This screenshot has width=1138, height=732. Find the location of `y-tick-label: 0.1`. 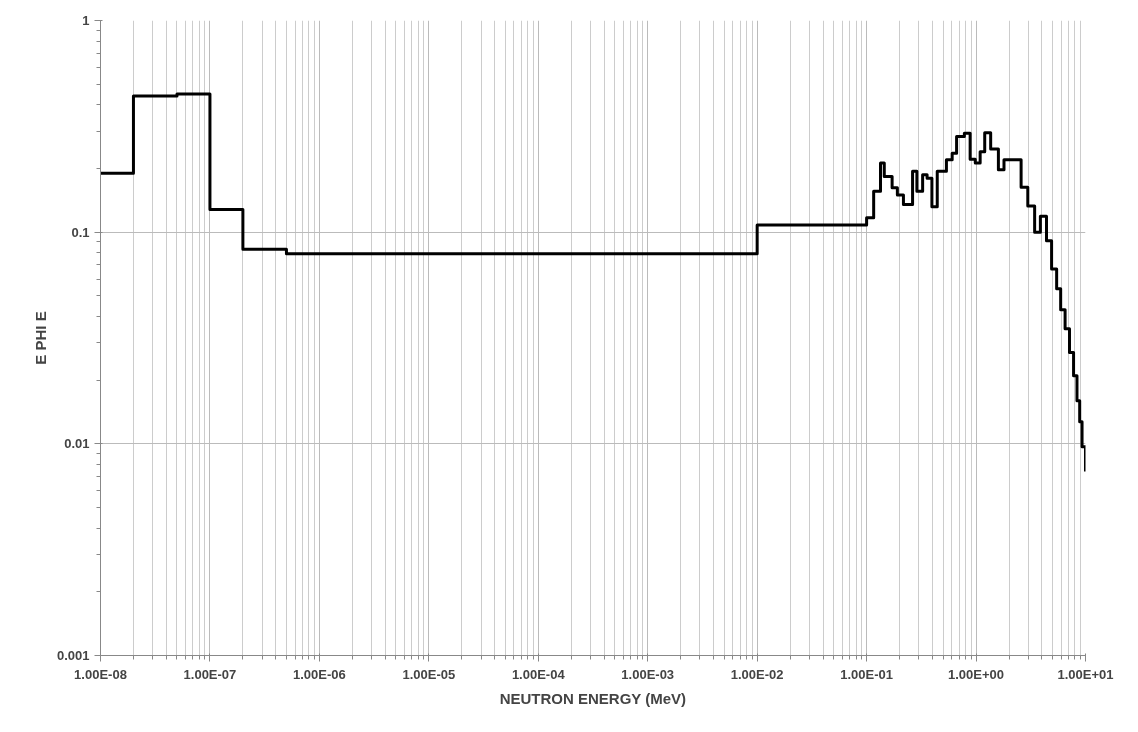

y-tick-label: 0.1 is located at coordinates (80, 232).